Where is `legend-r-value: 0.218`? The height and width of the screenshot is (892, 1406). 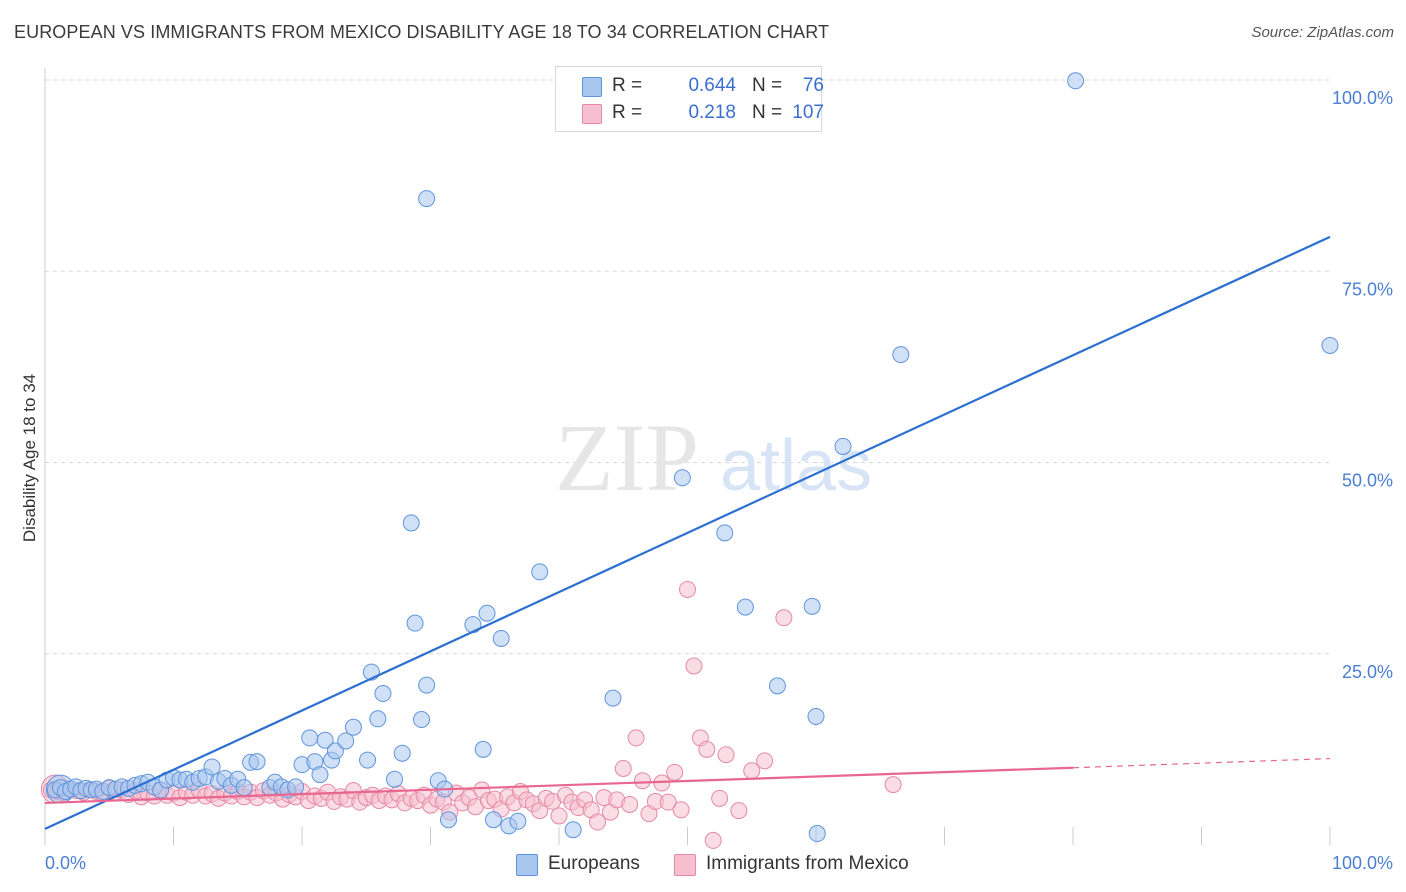 legend-r-value: 0.218 is located at coordinates (712, 112).